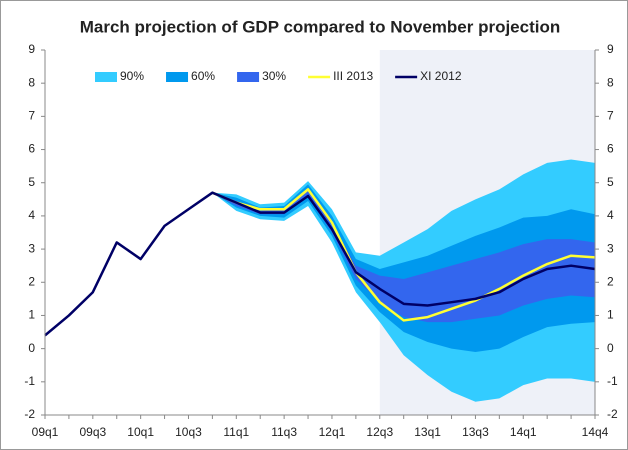  What do you see at coordinates (441, 76) in the screenshot?
I see `legend-label: XI 2012` at bounding box center [441, 76].